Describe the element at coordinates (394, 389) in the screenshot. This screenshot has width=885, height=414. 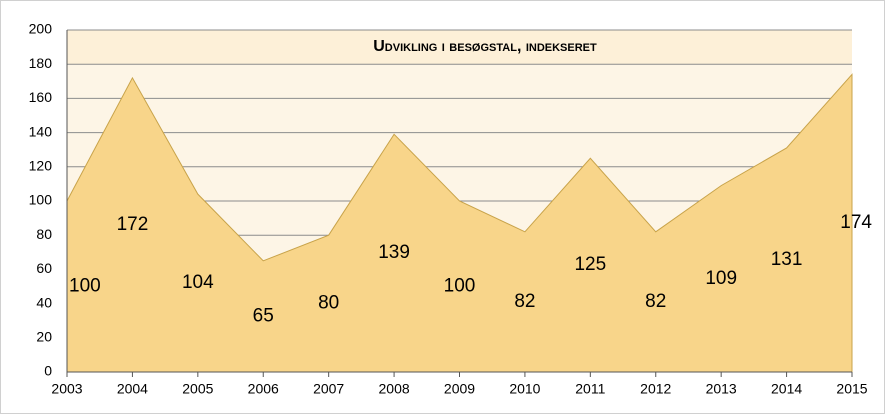
I see `x-tick-label: 2008` at that location.